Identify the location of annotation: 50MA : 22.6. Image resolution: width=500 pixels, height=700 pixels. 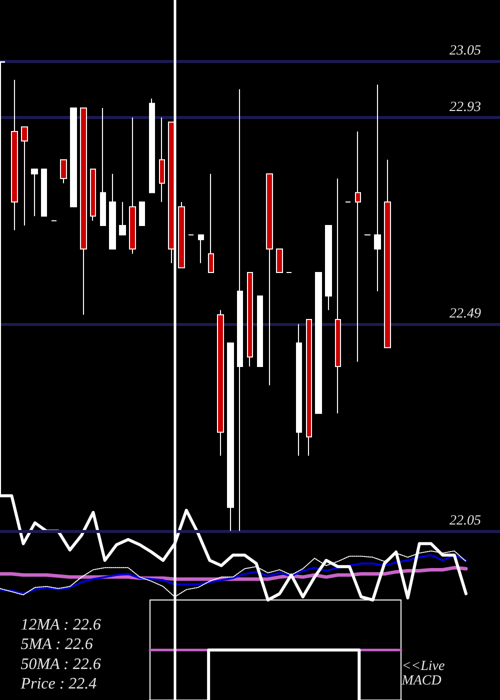
(60, 665).